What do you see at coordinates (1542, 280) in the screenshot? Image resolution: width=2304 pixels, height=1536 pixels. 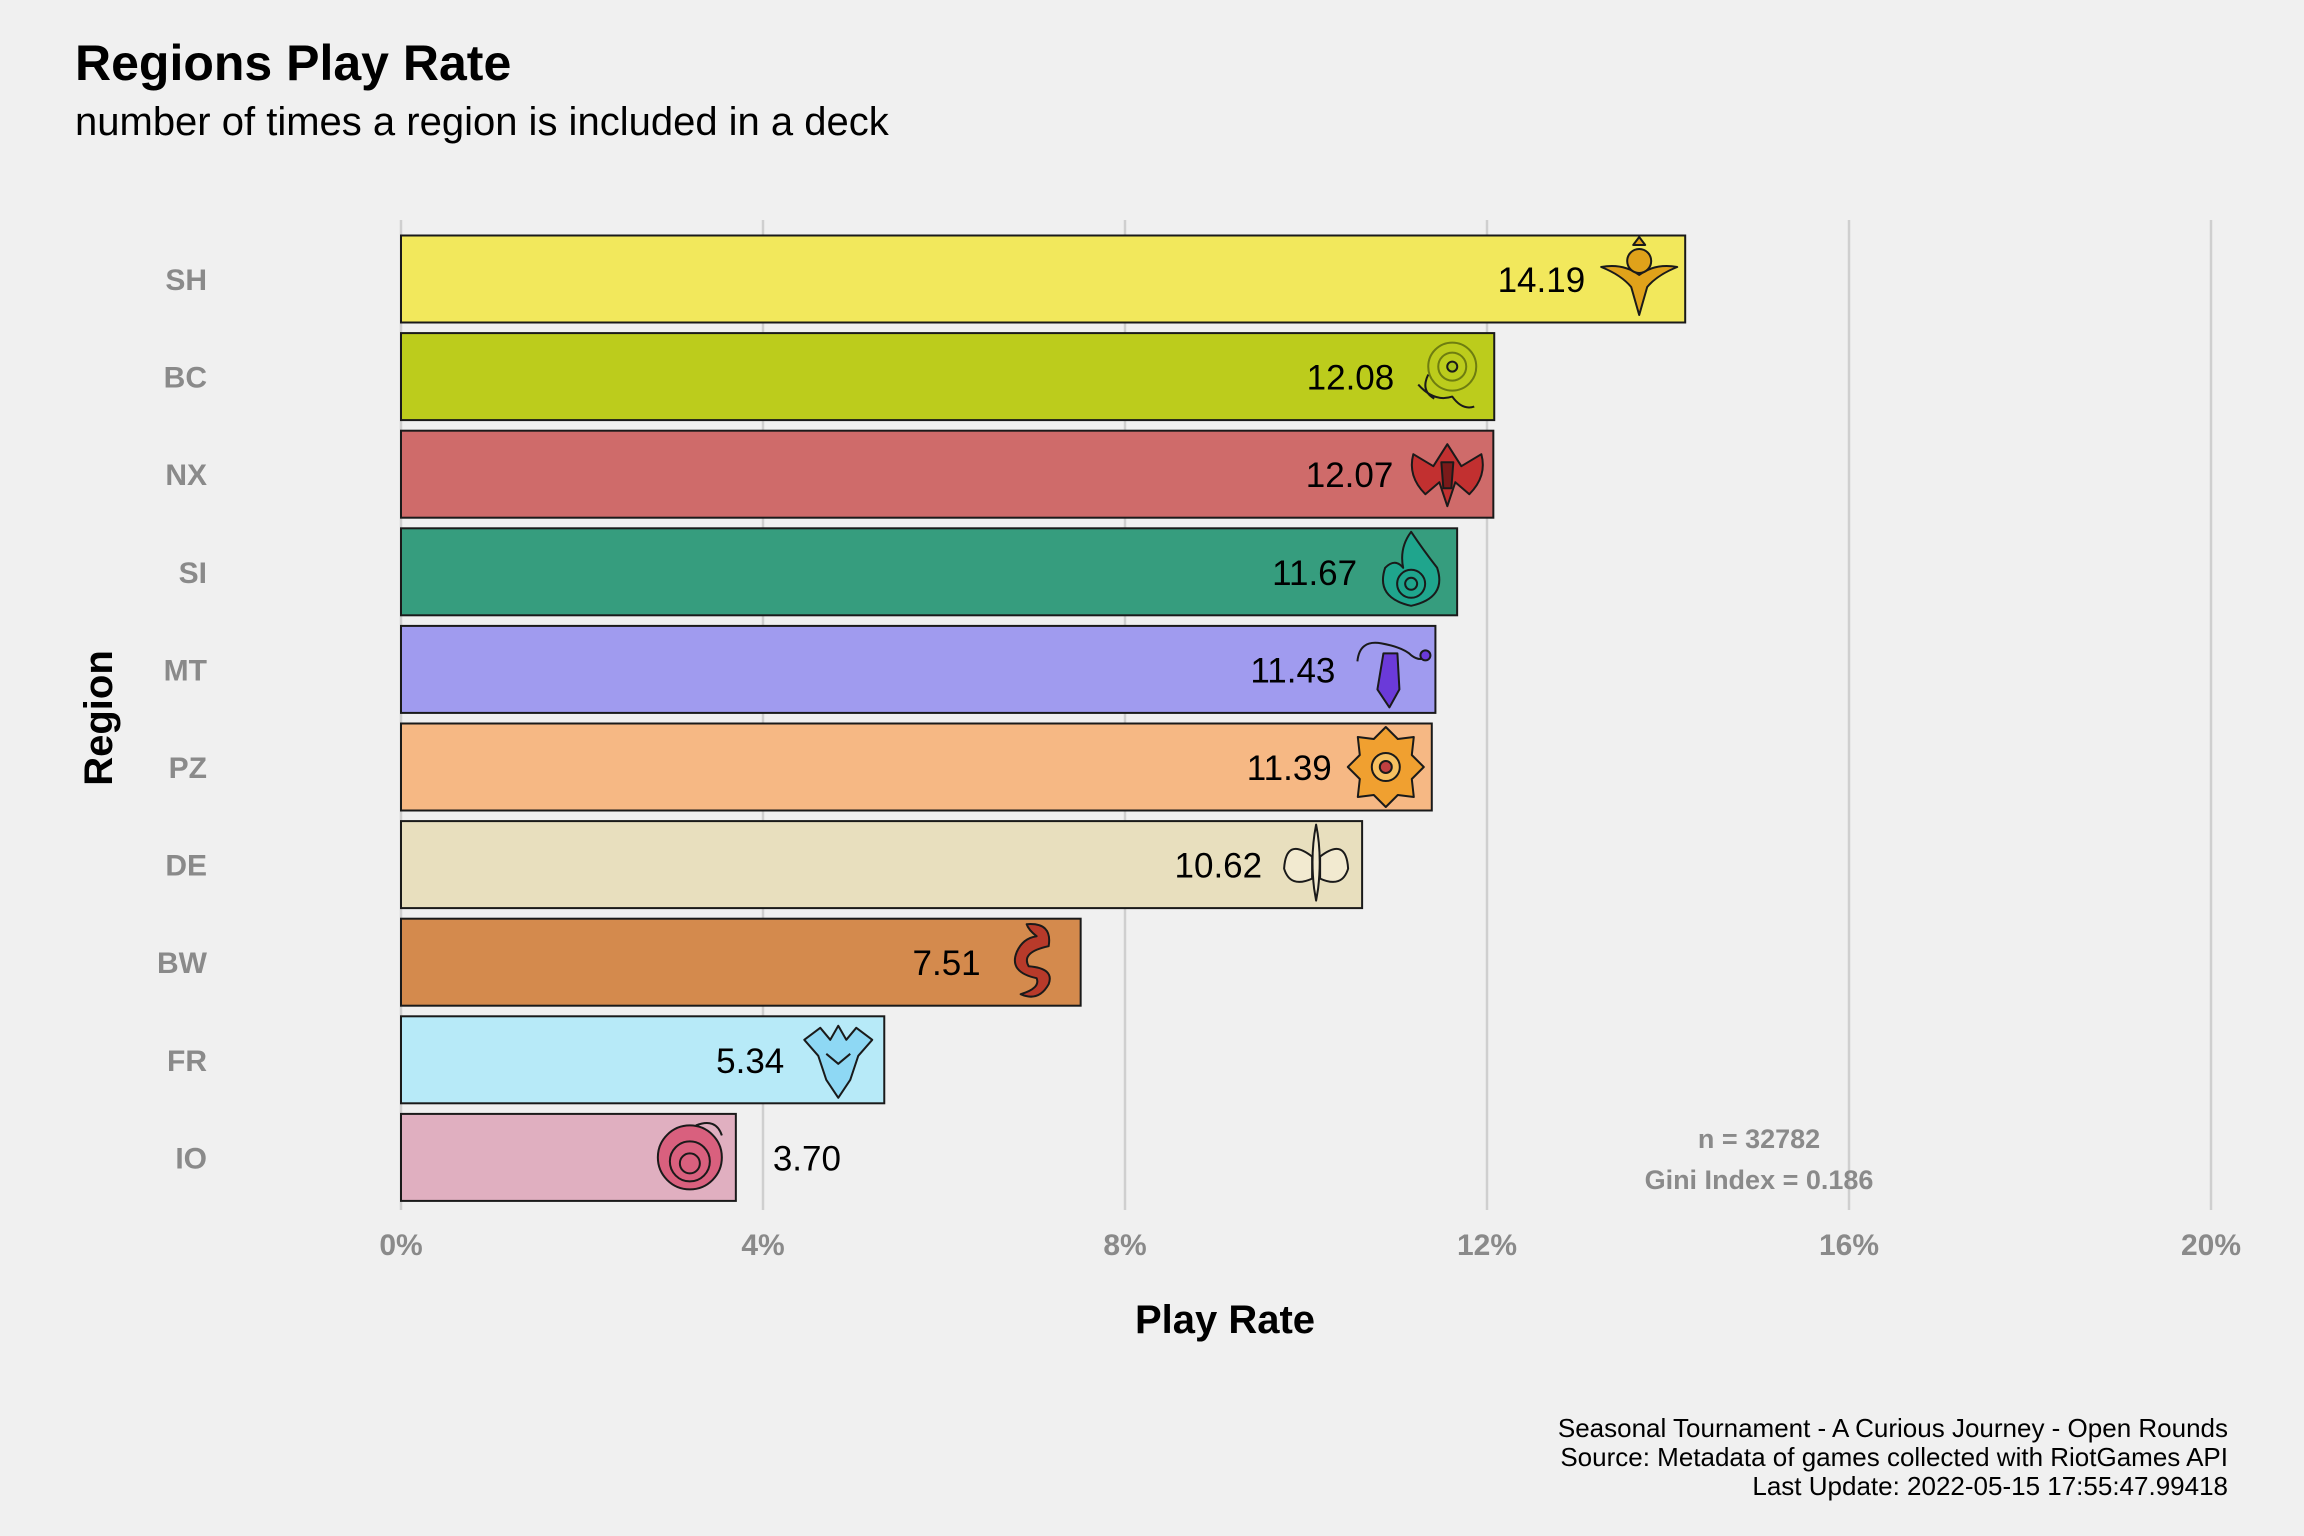 I see `value-label-sh: 14.19` at bounding box center [1542, 280].